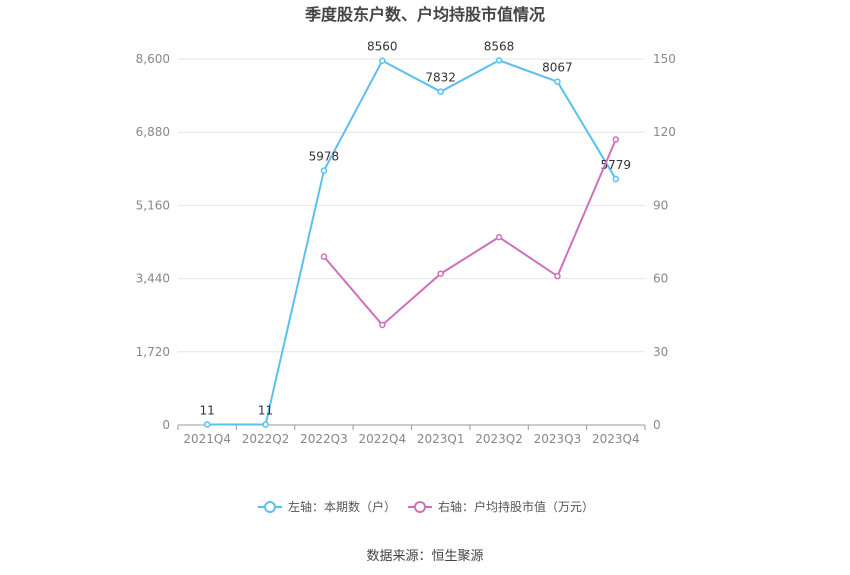 This screenshot has height=575, width=850. I want to click on left-tick-label: 3,440, so click(153, 279).